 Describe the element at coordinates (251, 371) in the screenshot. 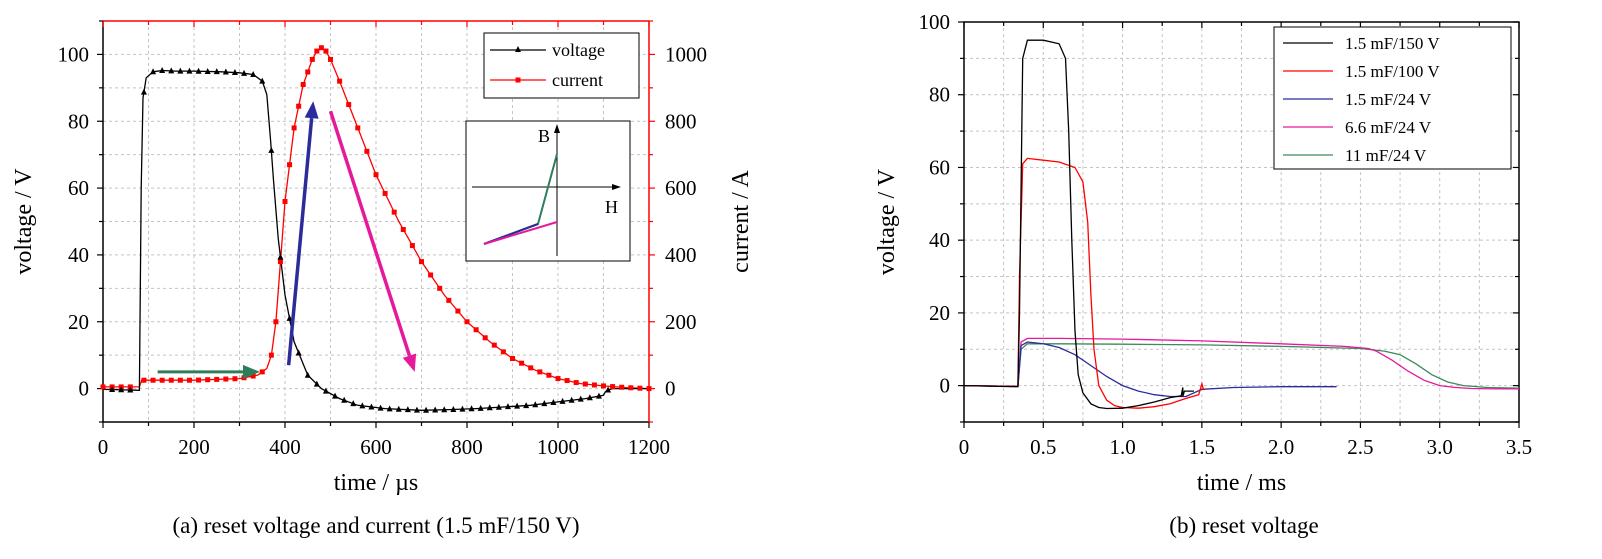

I see `rest-arrow-head` at that location.